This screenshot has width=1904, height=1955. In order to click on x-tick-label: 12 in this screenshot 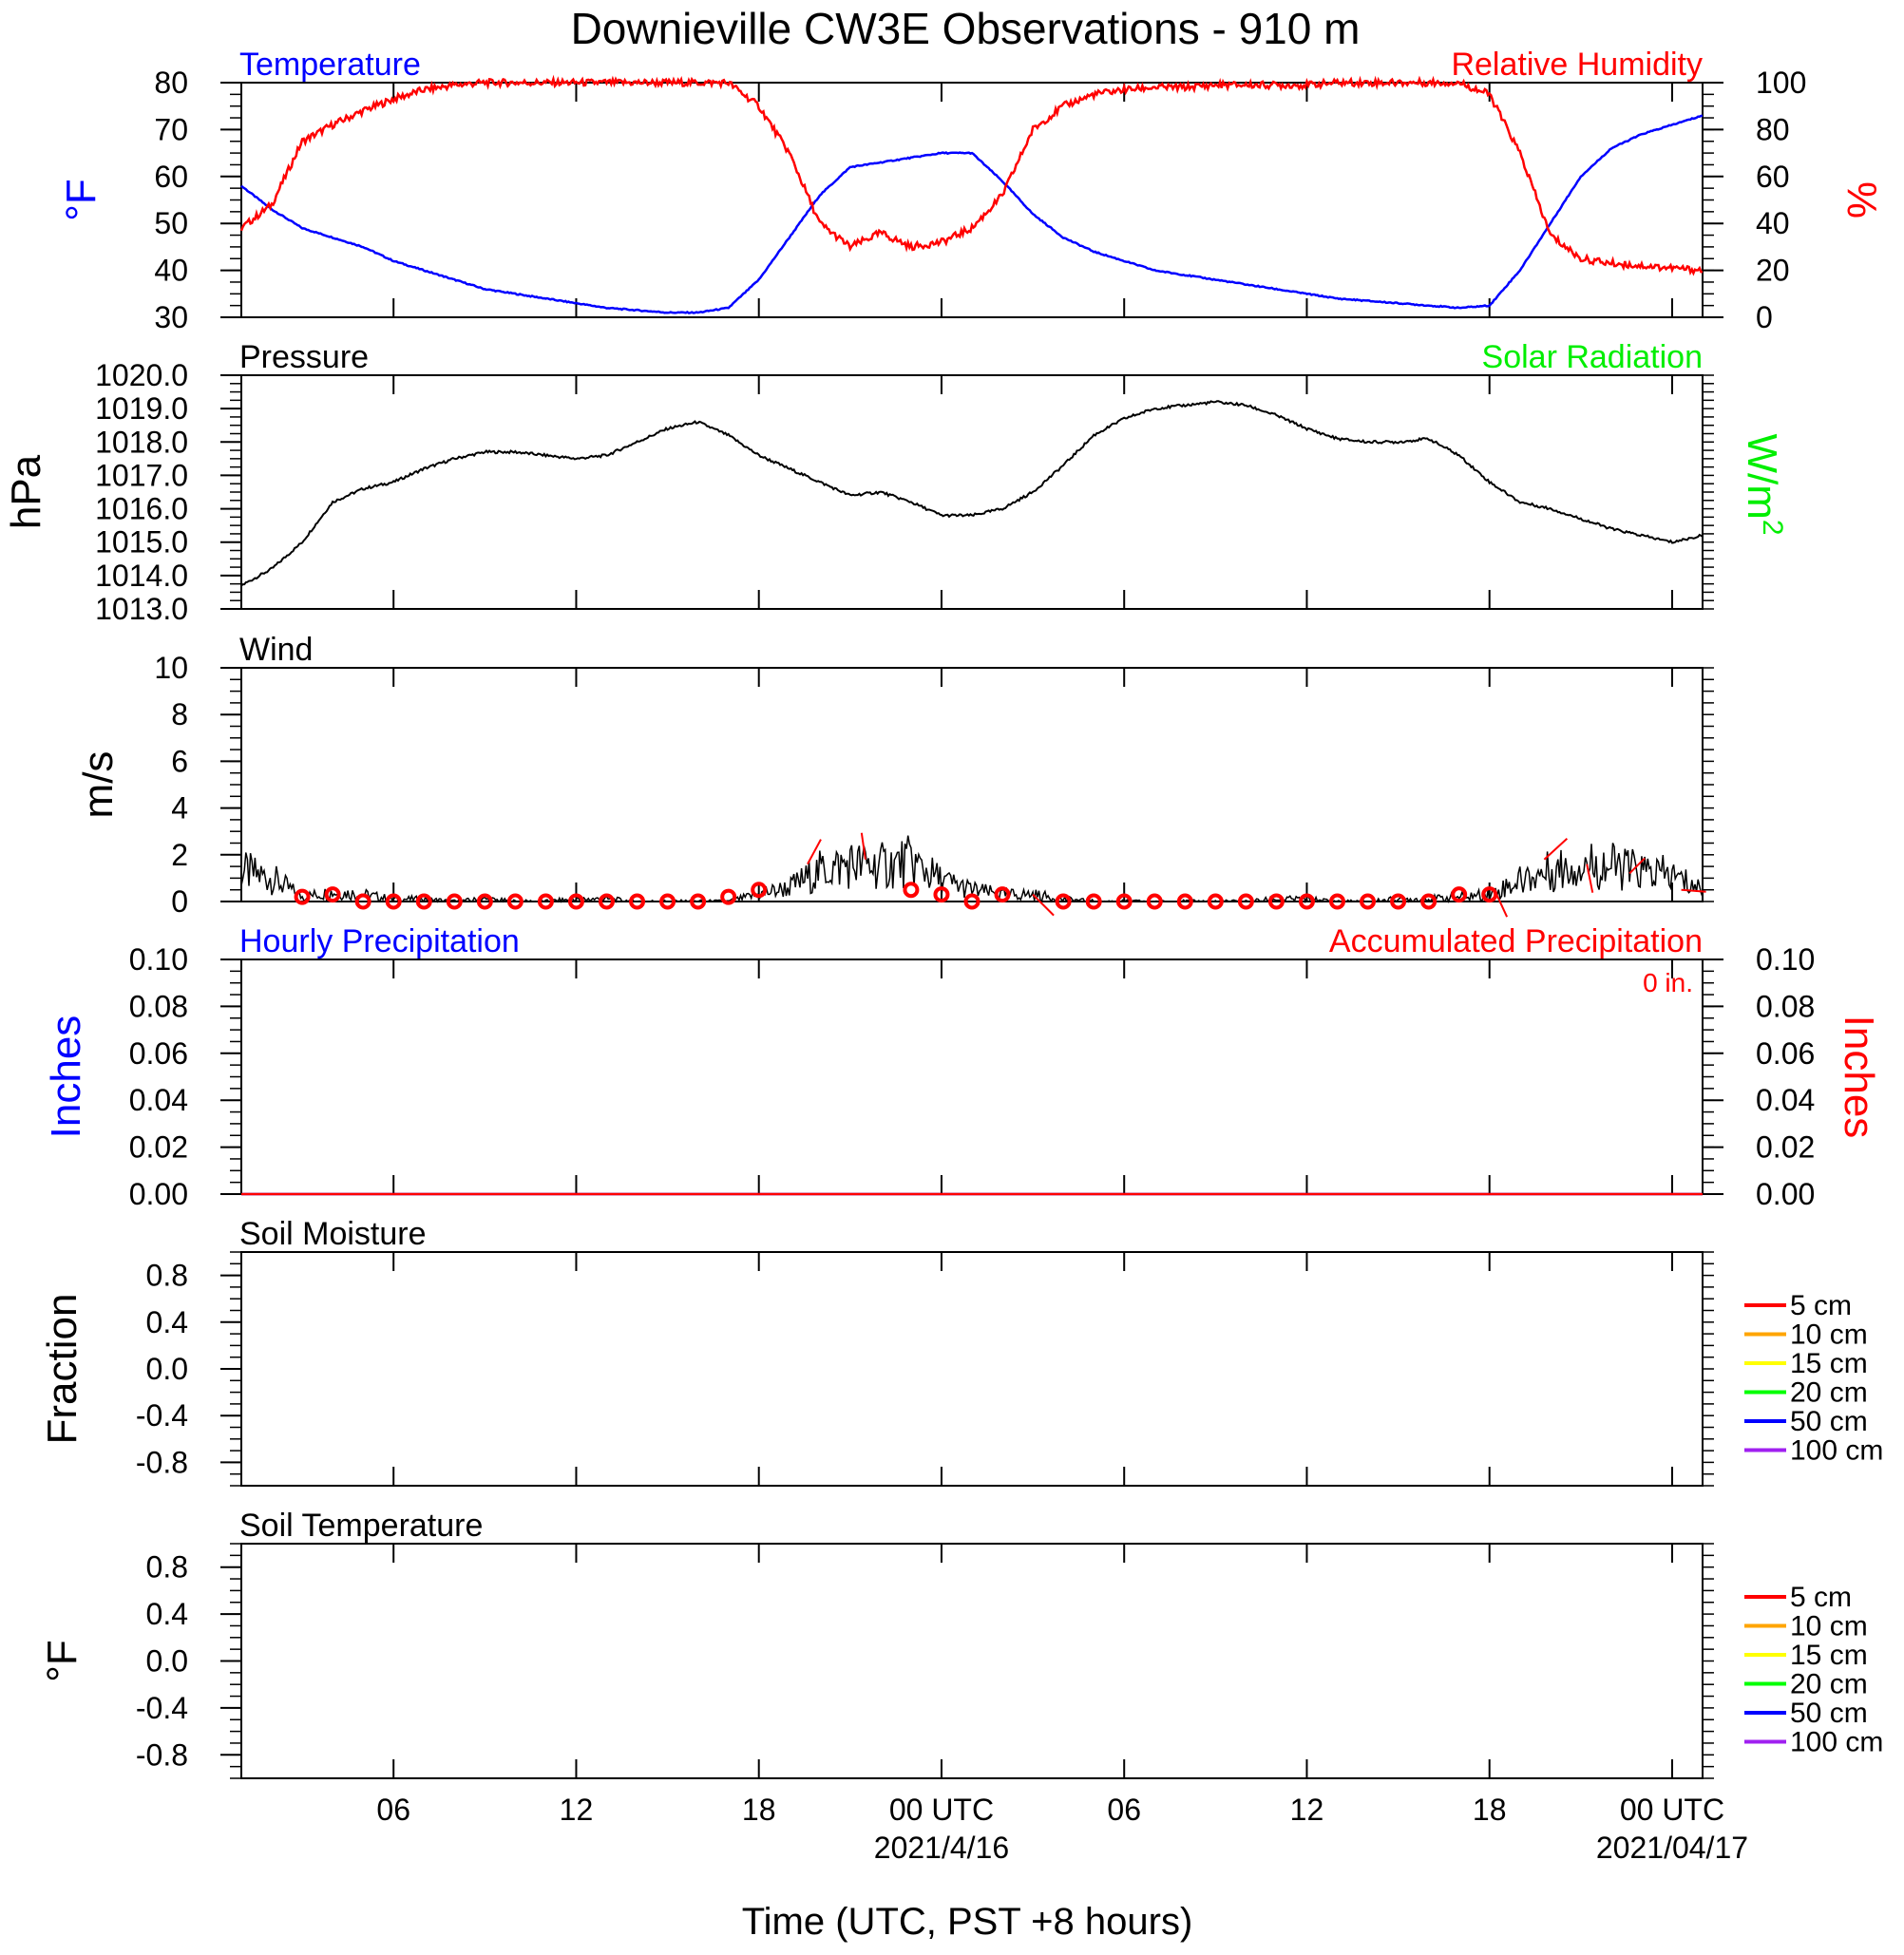, I will do `click(1307, 1810)`.